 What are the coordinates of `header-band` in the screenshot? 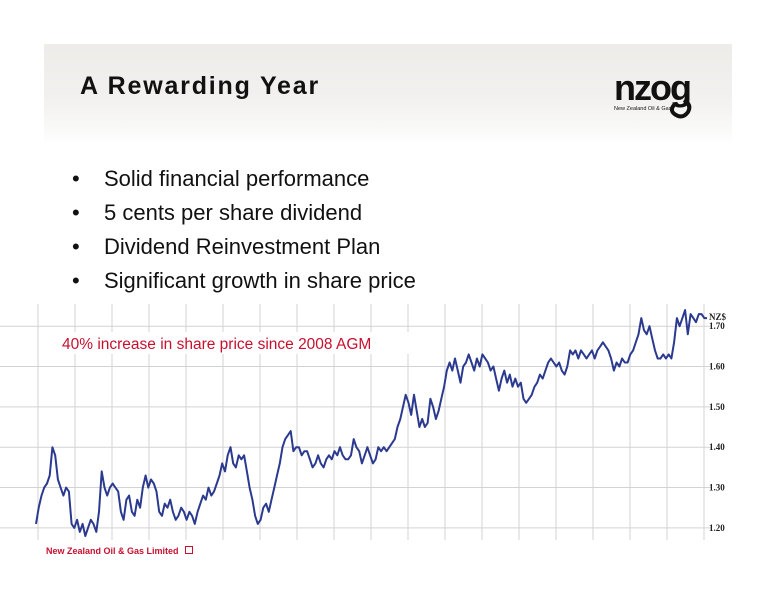 It's located at (388, 94).